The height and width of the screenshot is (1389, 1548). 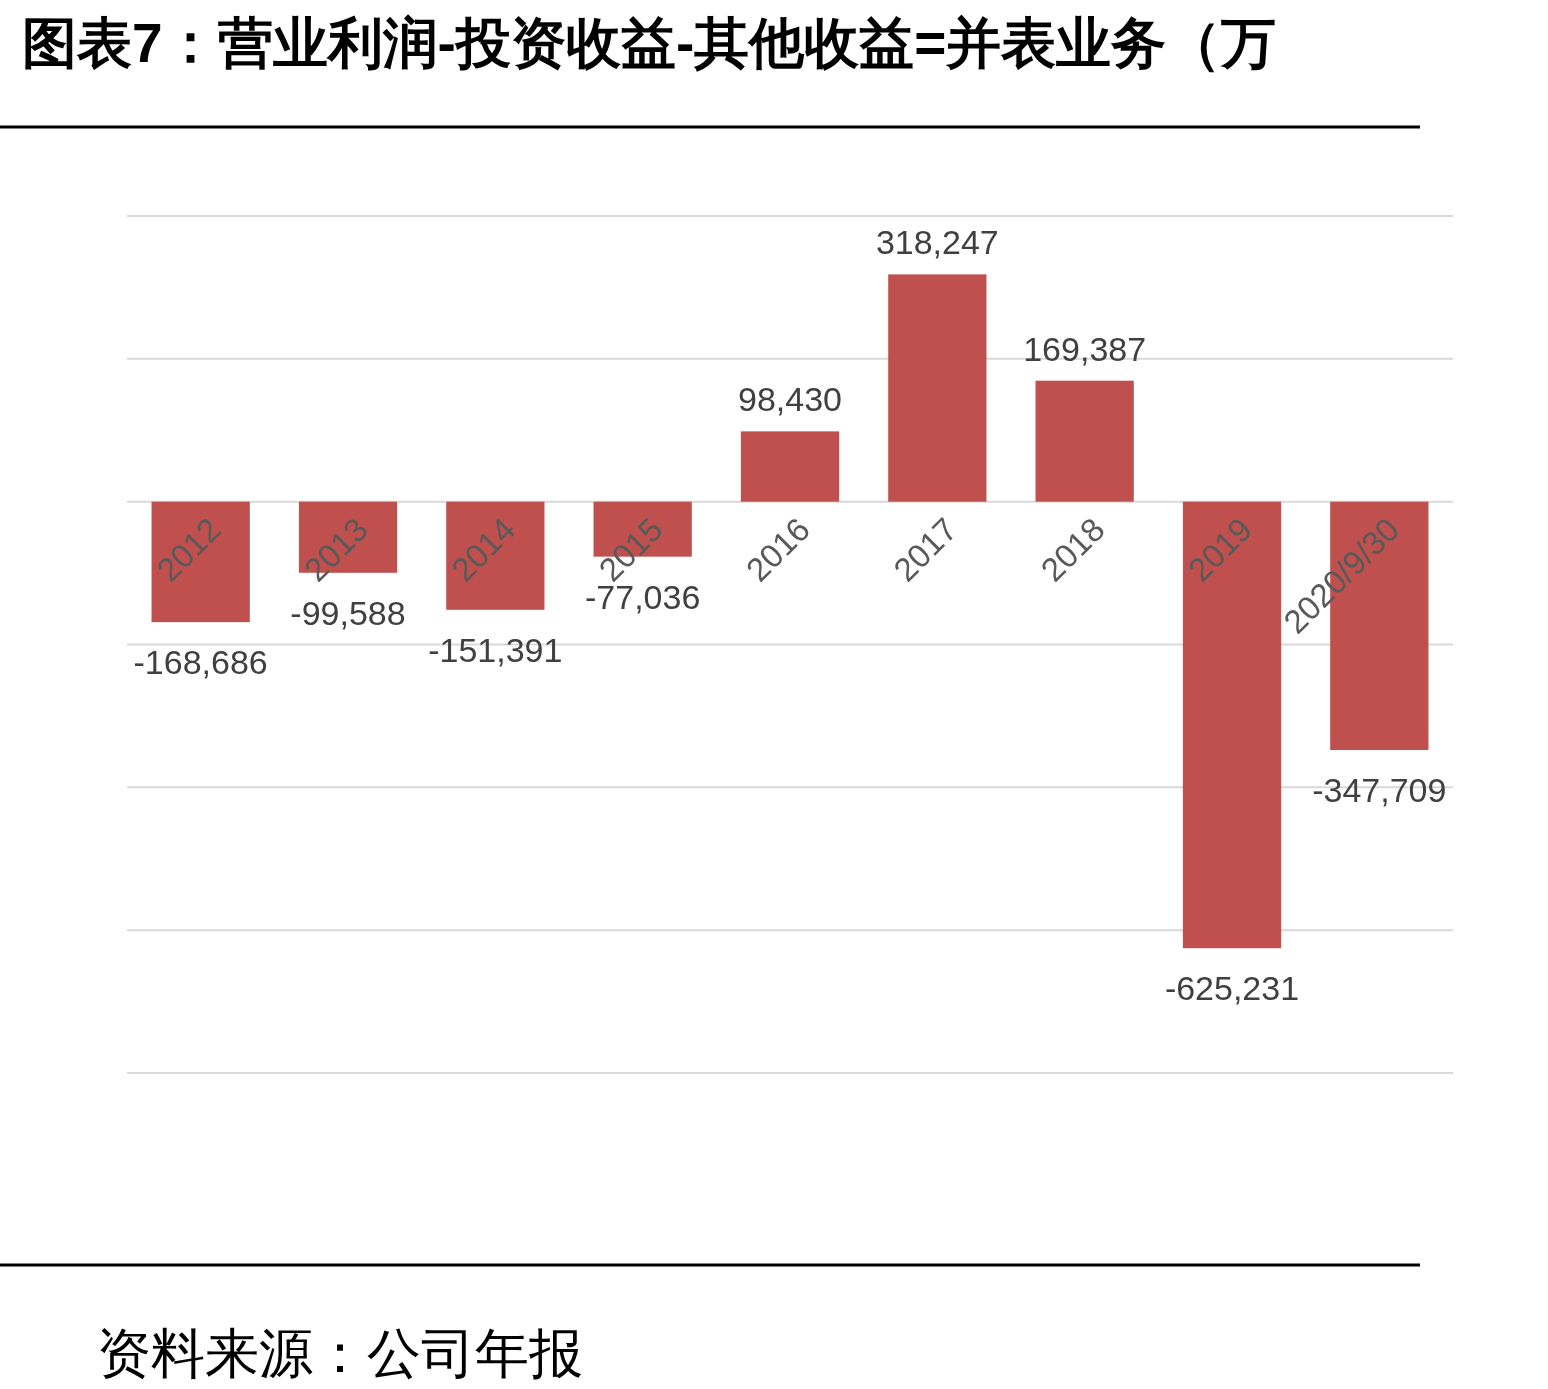 I want to click on data-label: 169,387, so click(x=1085, y=348).